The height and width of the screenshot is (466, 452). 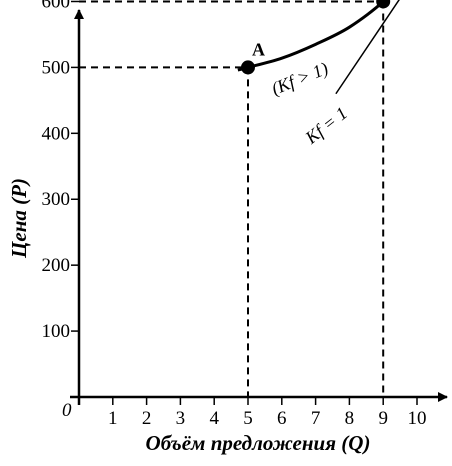 What do you see at coordinates (282, 418) in the screenshot?
I see `x-tick-label: 6` at bounding box center [282, 418].